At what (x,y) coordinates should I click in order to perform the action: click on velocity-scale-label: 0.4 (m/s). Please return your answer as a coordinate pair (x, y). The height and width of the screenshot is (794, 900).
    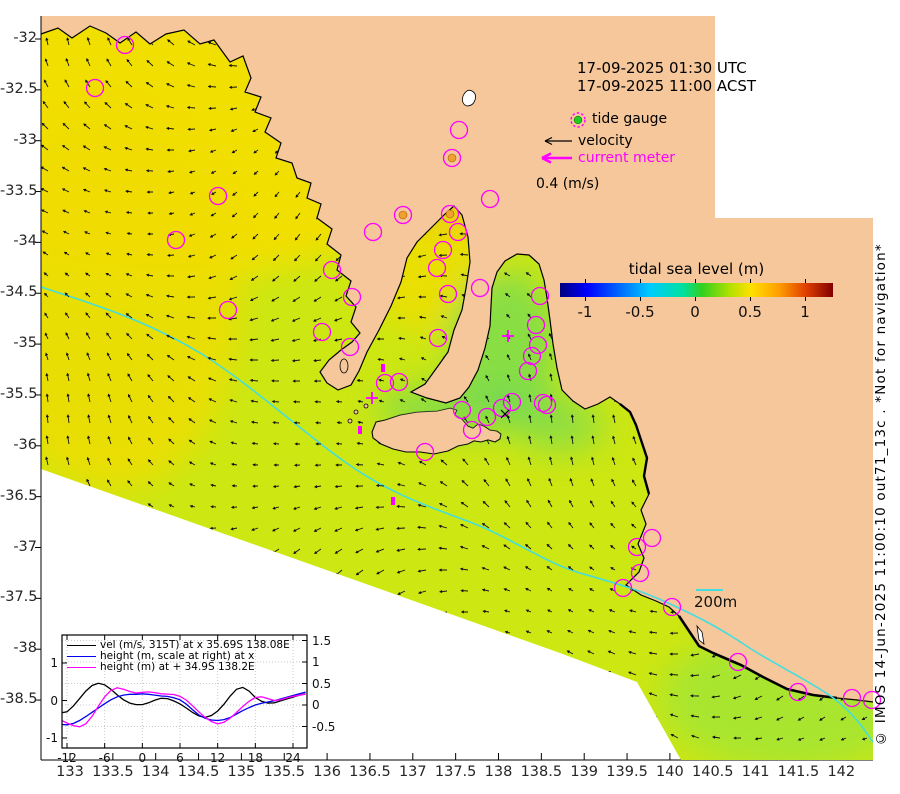
    Looking at the image, I should click on (568, 184).